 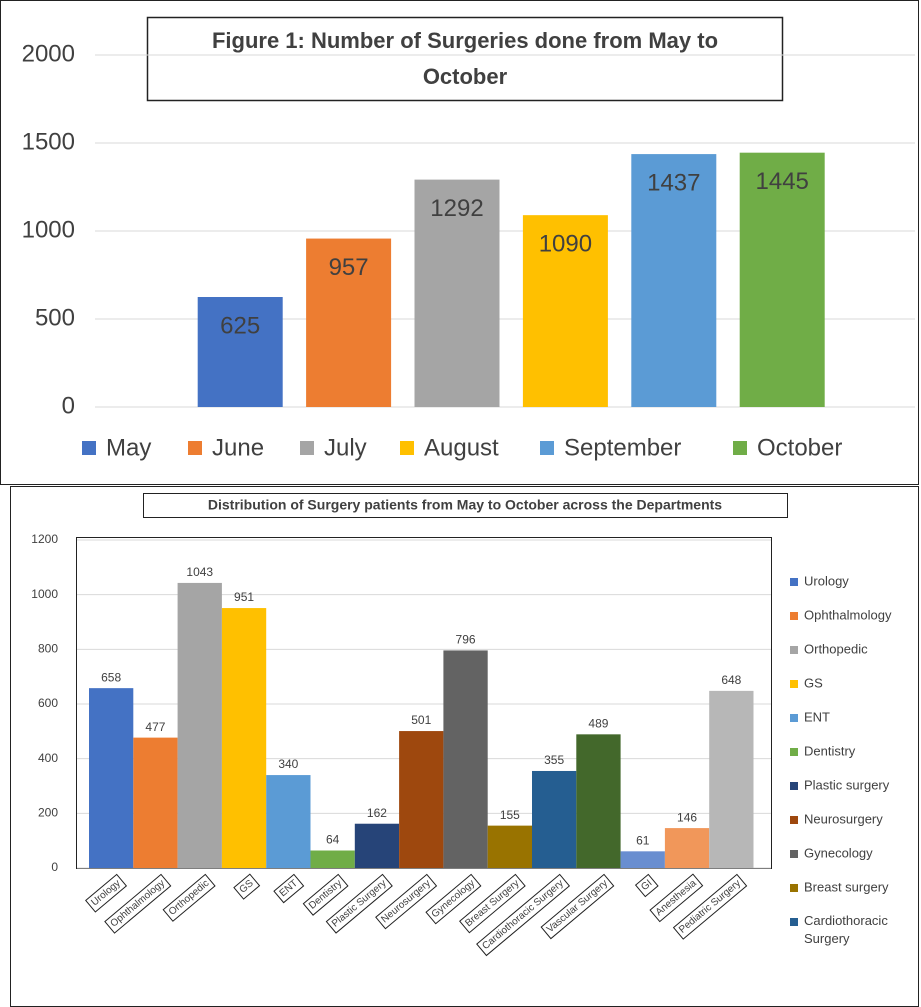 I want to click on legend-label: July, so click(x=345, y=447).